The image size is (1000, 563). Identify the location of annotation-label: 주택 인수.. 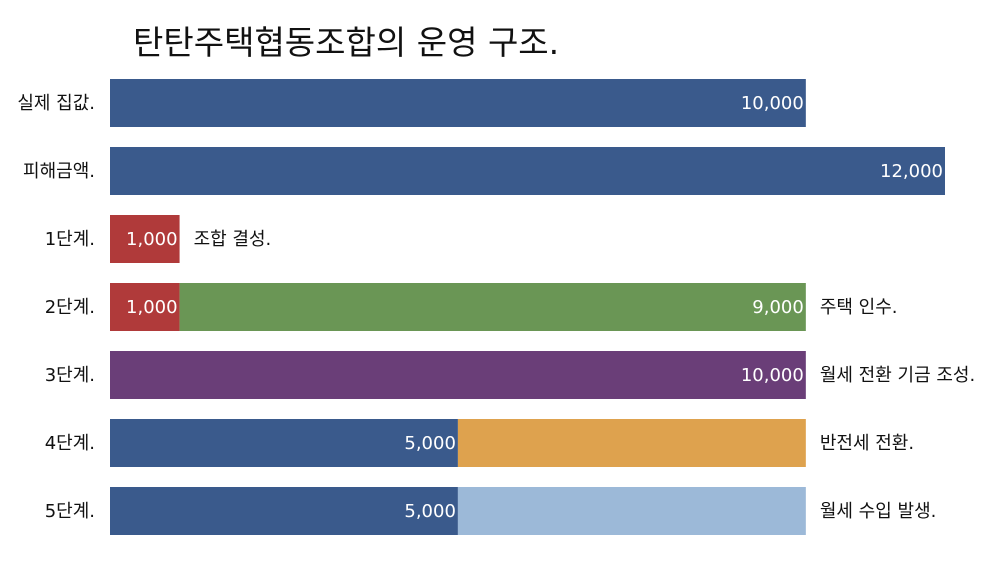
(859, 307).